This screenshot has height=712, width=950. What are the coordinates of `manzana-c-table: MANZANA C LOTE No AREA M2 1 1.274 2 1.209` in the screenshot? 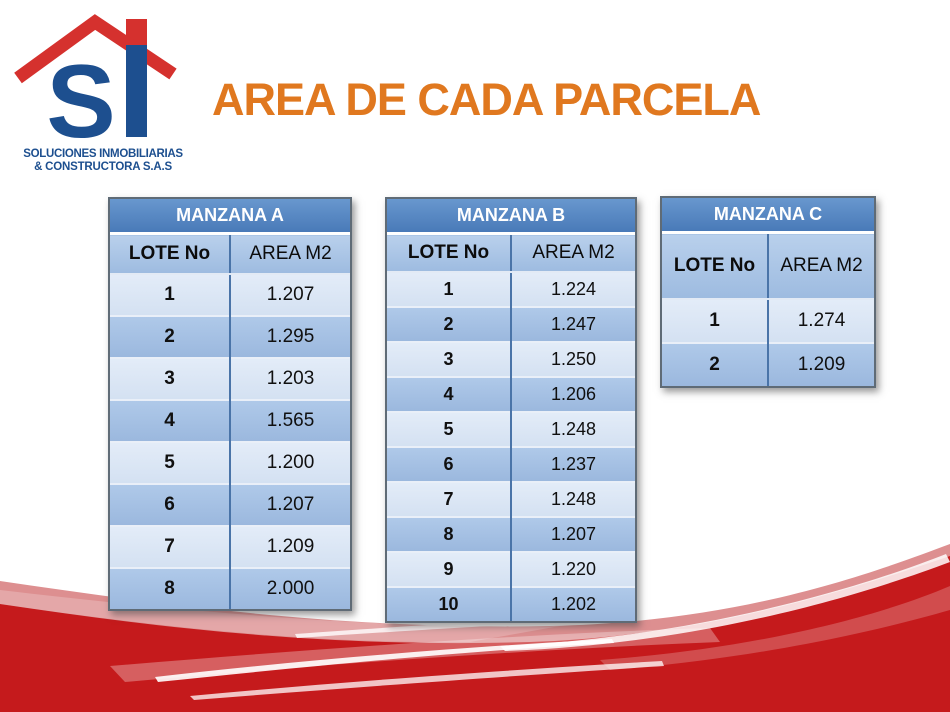 It's located at (768, 292).